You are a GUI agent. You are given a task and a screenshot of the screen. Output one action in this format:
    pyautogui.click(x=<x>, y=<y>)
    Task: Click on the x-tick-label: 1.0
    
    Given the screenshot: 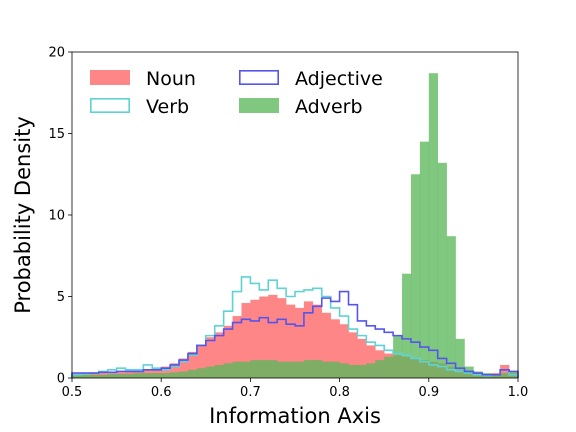 What is the action you would take?
    pyautogui.click(x=518, y=392)
    